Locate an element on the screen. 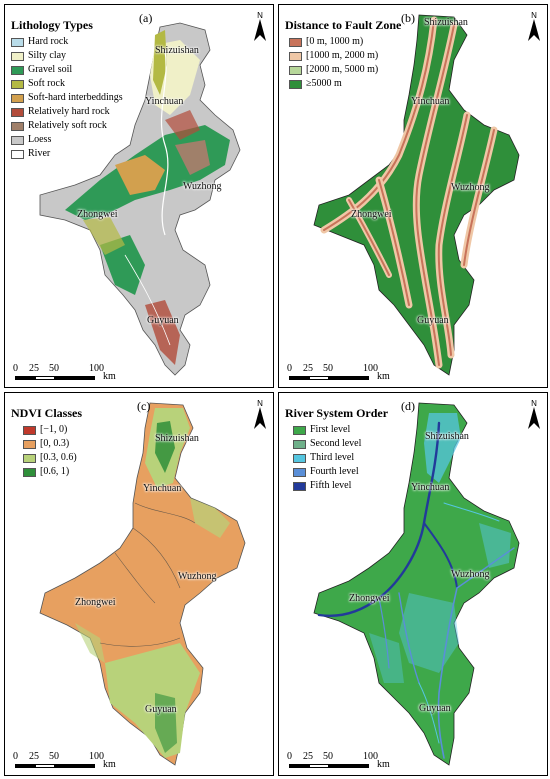 This screenshot has height=779, width=550. panel-title: Distance to Fault Zone is located at coordinates (343, 25).